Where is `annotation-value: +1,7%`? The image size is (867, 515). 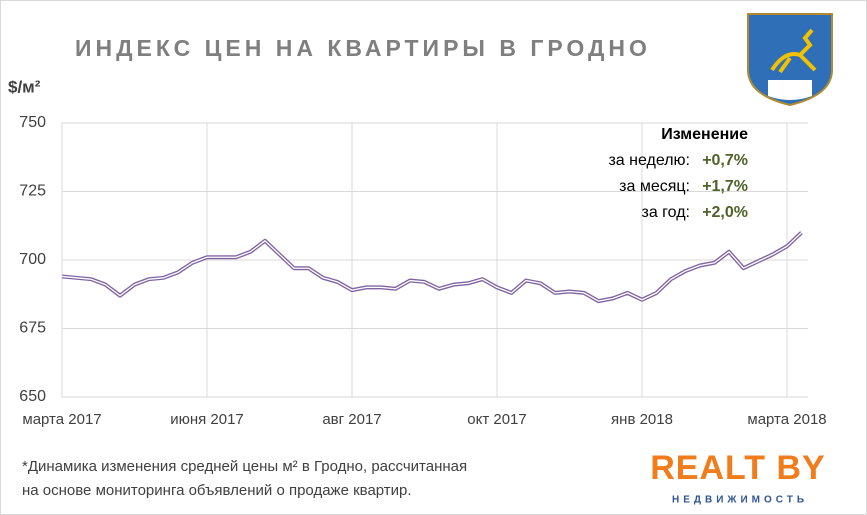 annotation-value: +1,7% is located at coordinates (725, 186).